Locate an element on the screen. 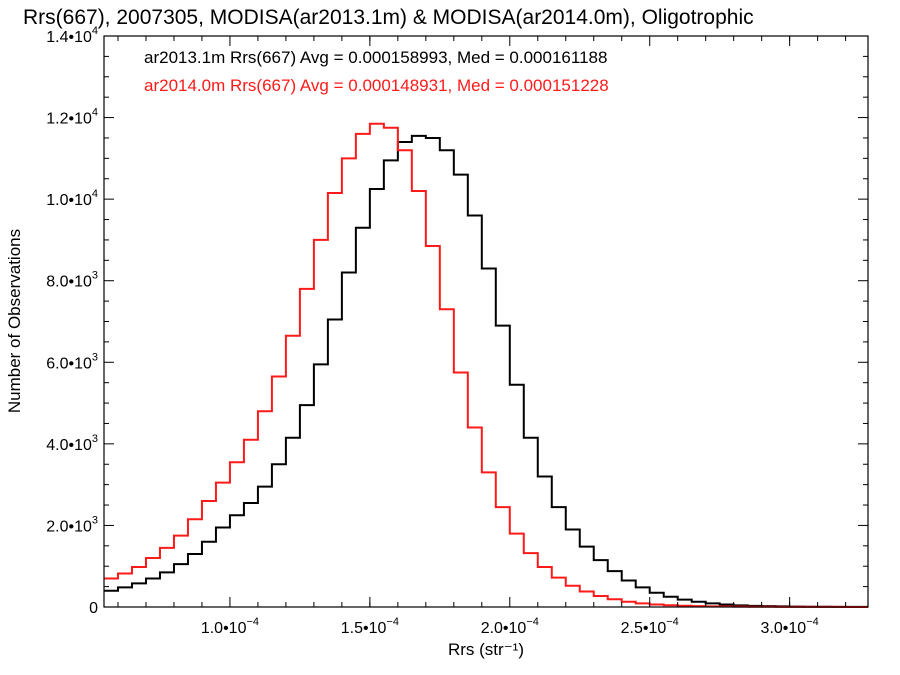 This screenshot has width=900, height=675. y-tick-label-mantissa: 4.0•10 is located at coordinates (69, 445).